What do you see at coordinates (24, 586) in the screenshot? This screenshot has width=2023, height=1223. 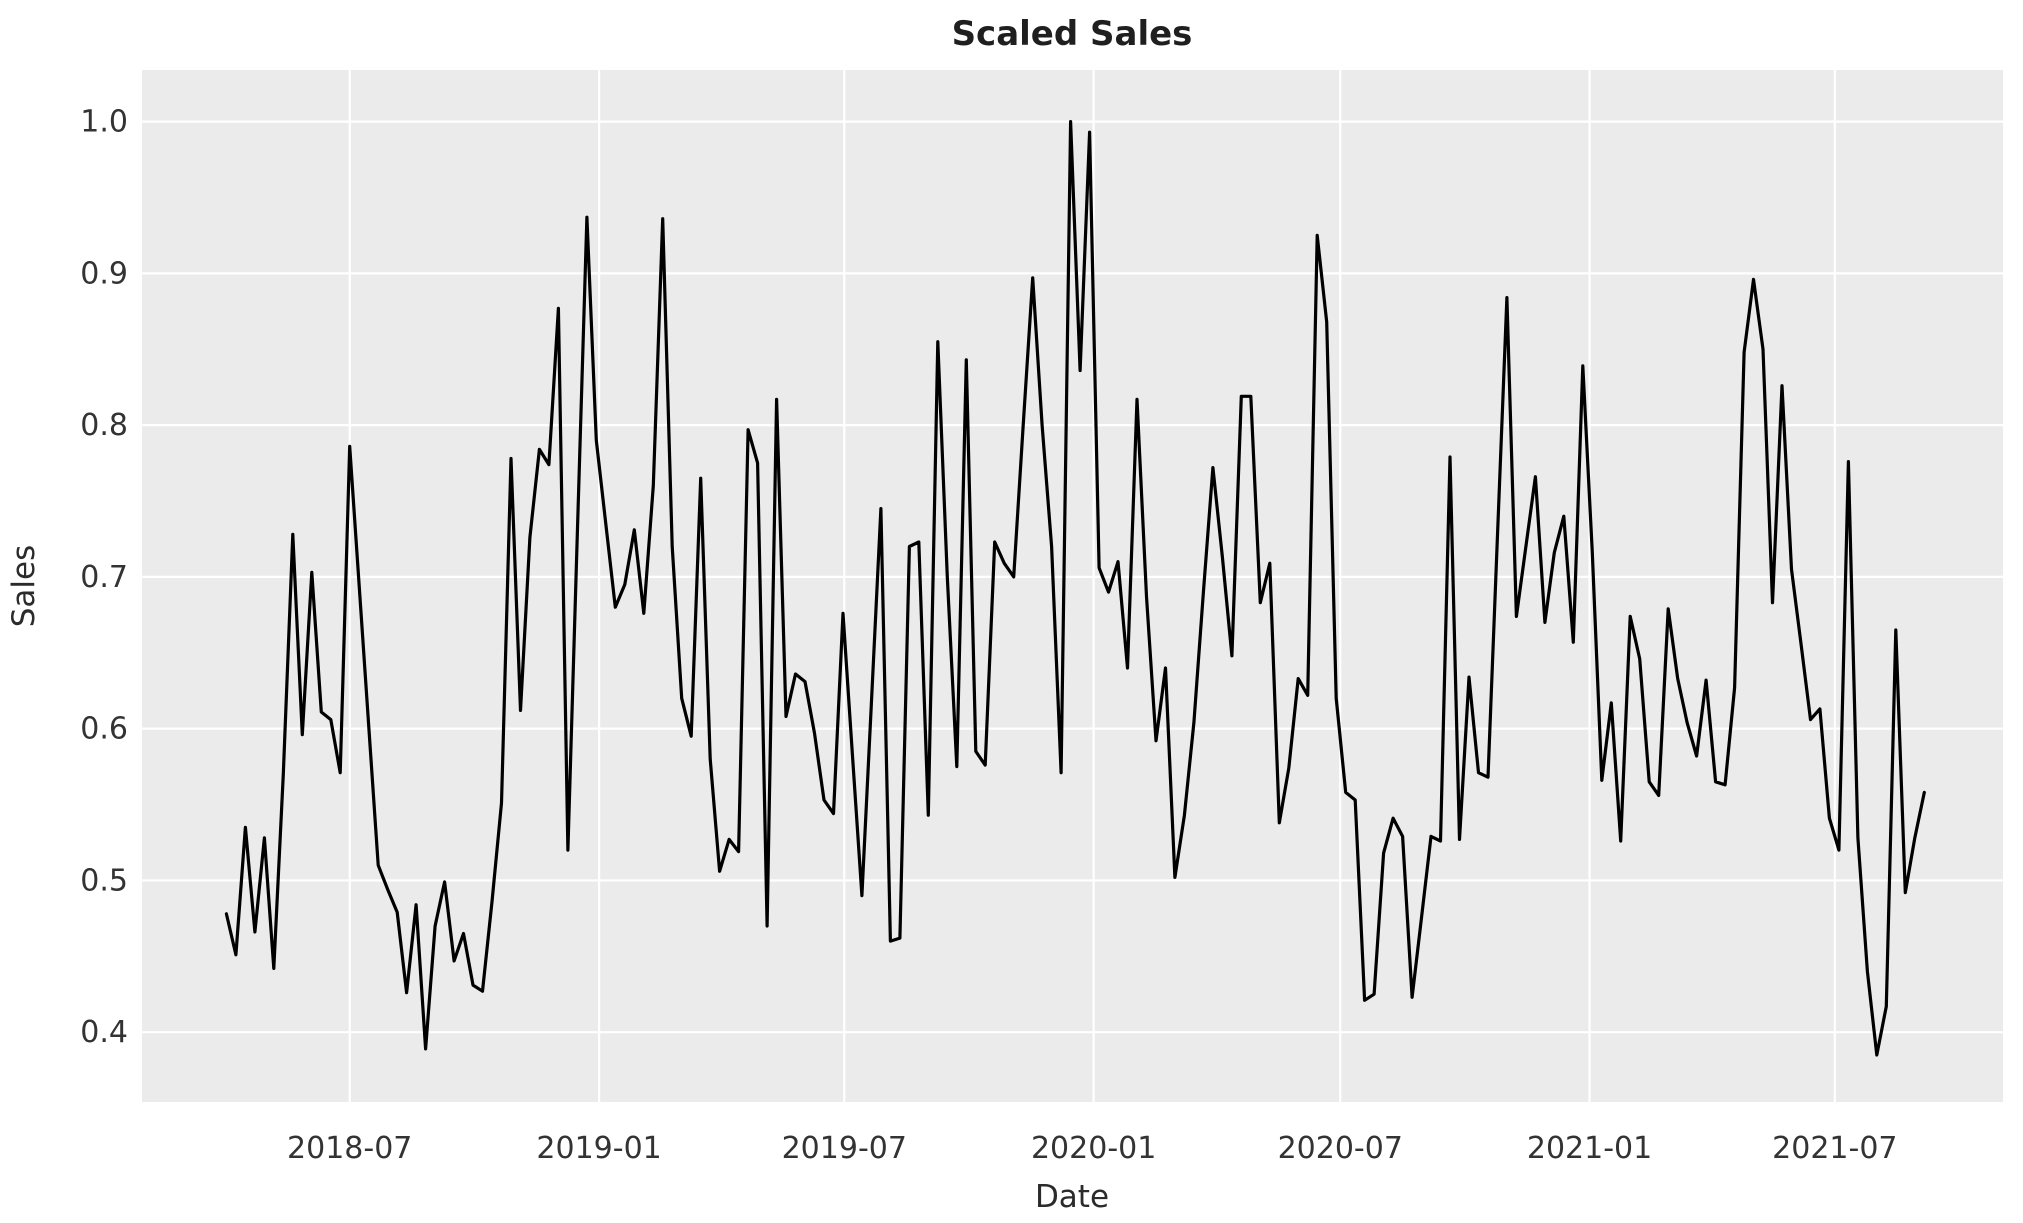 I see `y-axis-label: Sales` at bounding box center [24, 586].